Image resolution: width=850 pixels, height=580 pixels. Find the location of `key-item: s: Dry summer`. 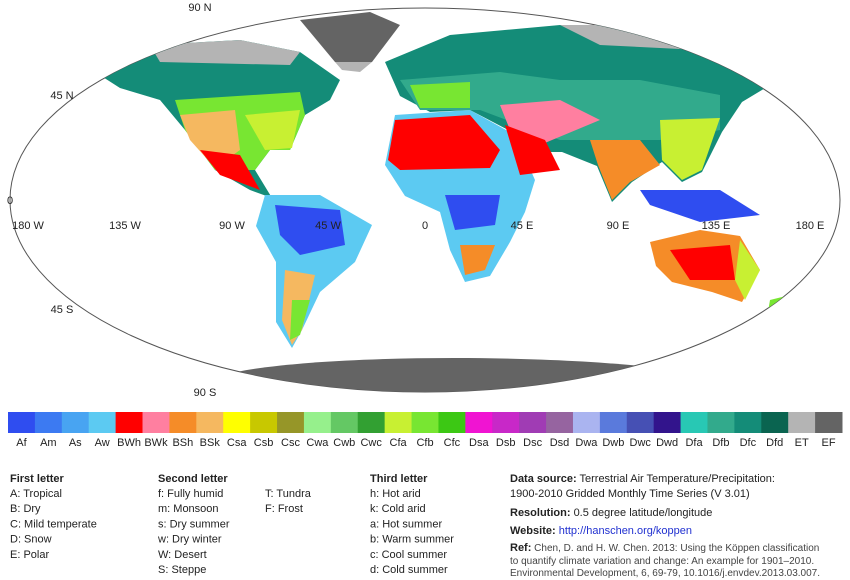

key-item: s: Dry summer is located at coordinates (194, 524).